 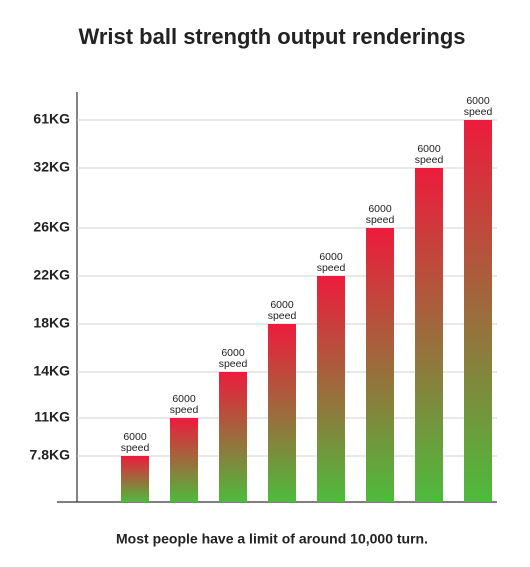 What do you see at coordinates (271, 36) in the screenshot?
I see `chart-title: Wrist ball strength output renderings` at bounding box center [271, 36].